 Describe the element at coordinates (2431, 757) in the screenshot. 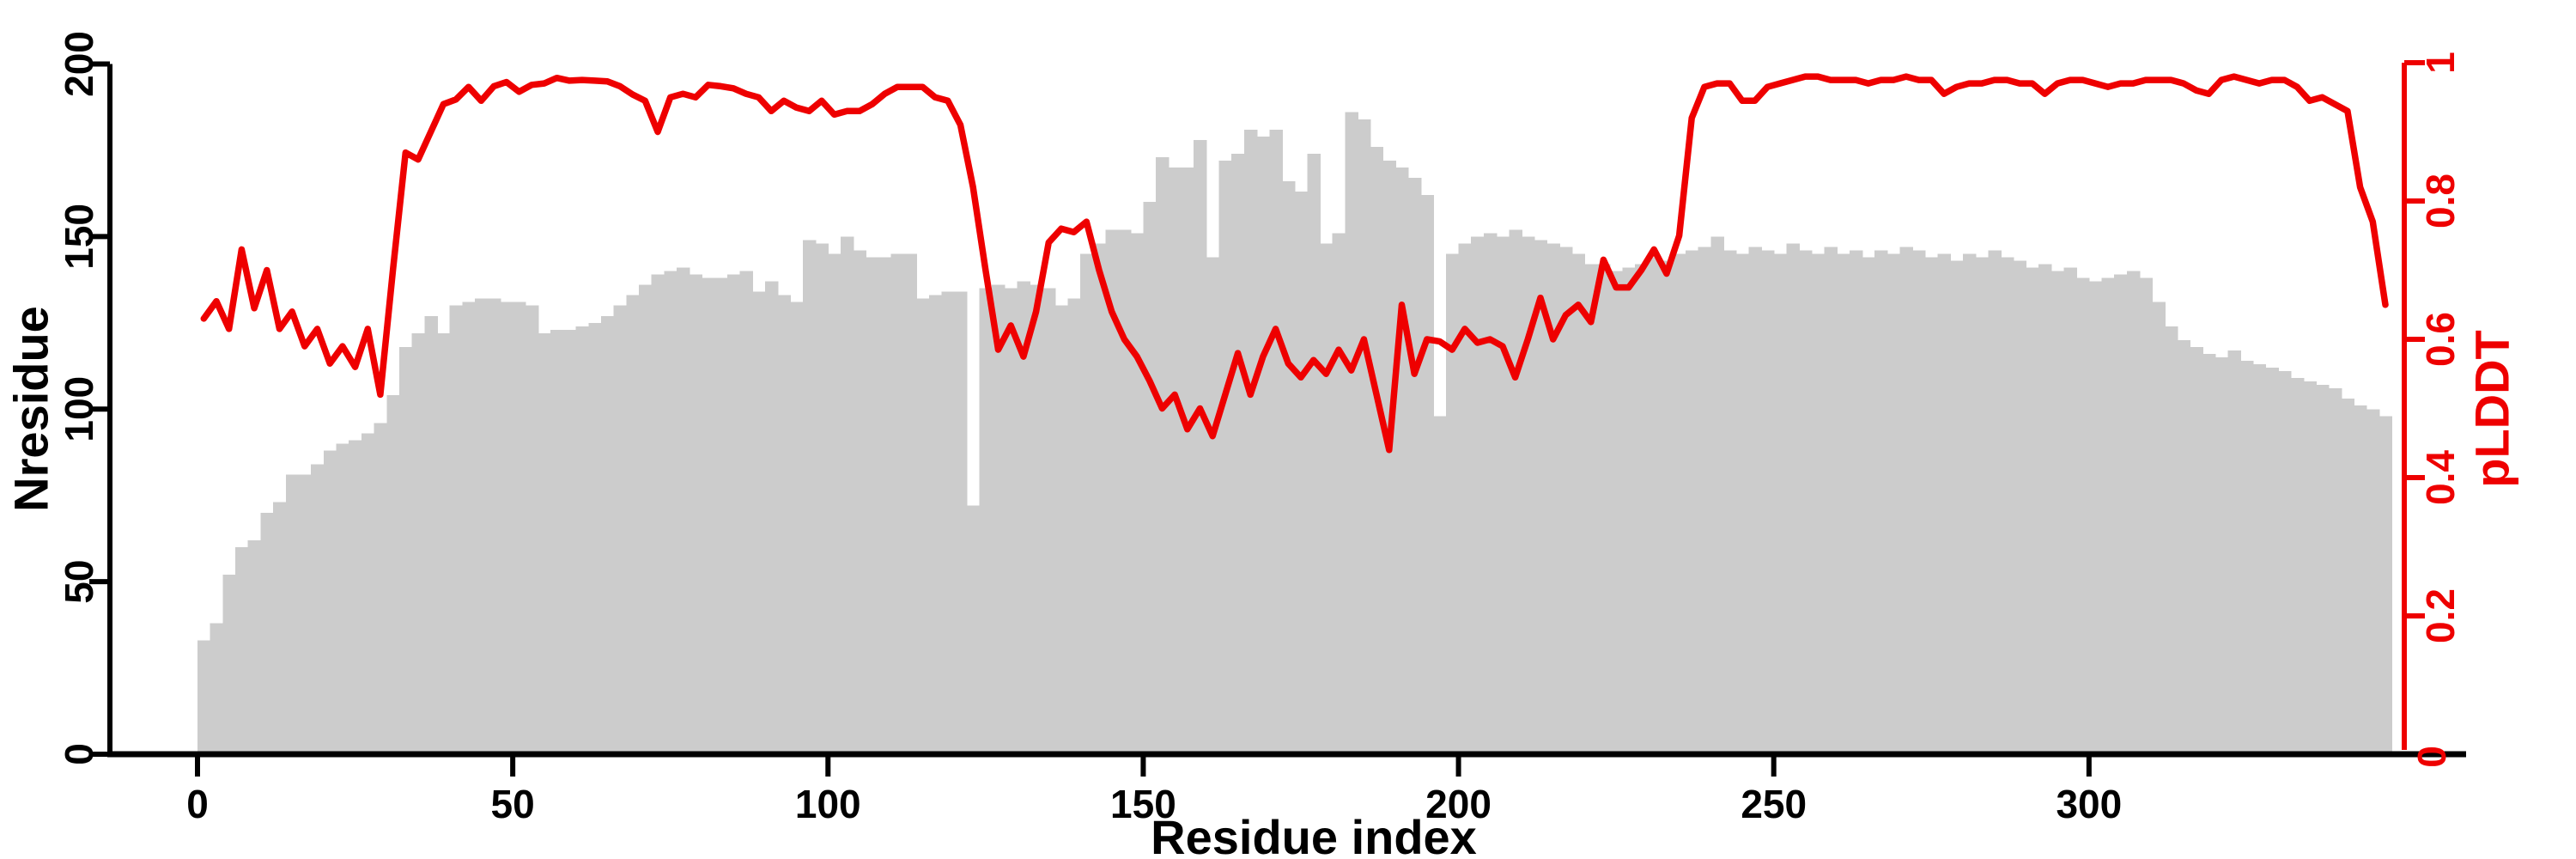

I see `right-tick-label: 0` at that location.